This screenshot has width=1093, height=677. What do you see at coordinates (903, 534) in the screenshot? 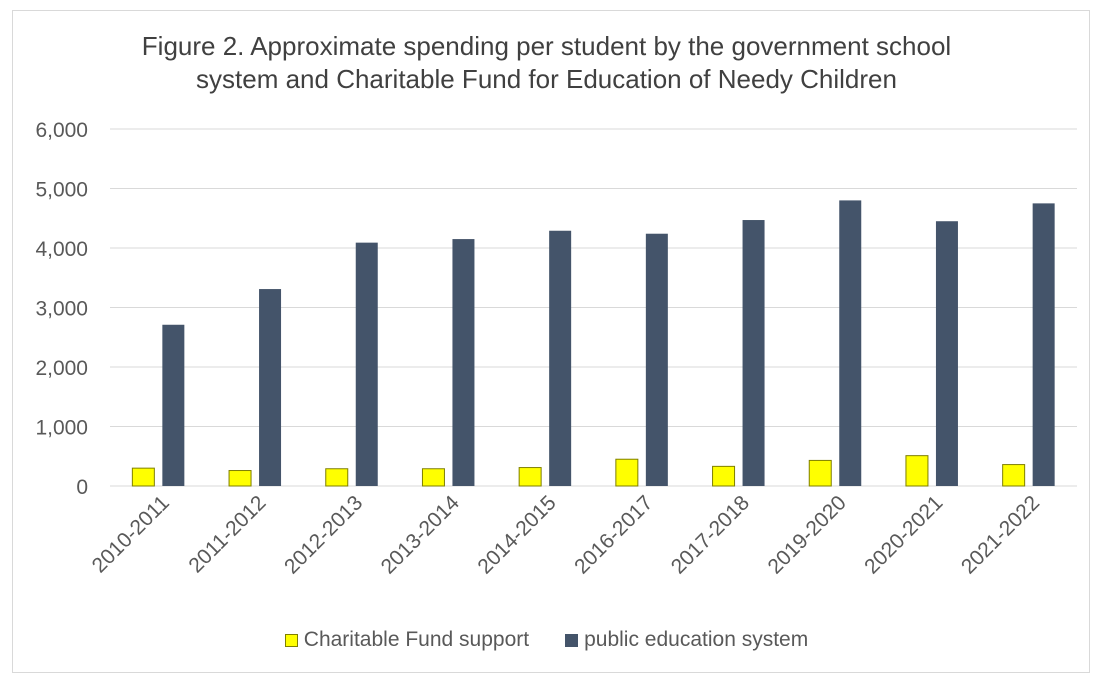
I see `x-tick-label: 2020-2021` at bounding box center [903, 534].